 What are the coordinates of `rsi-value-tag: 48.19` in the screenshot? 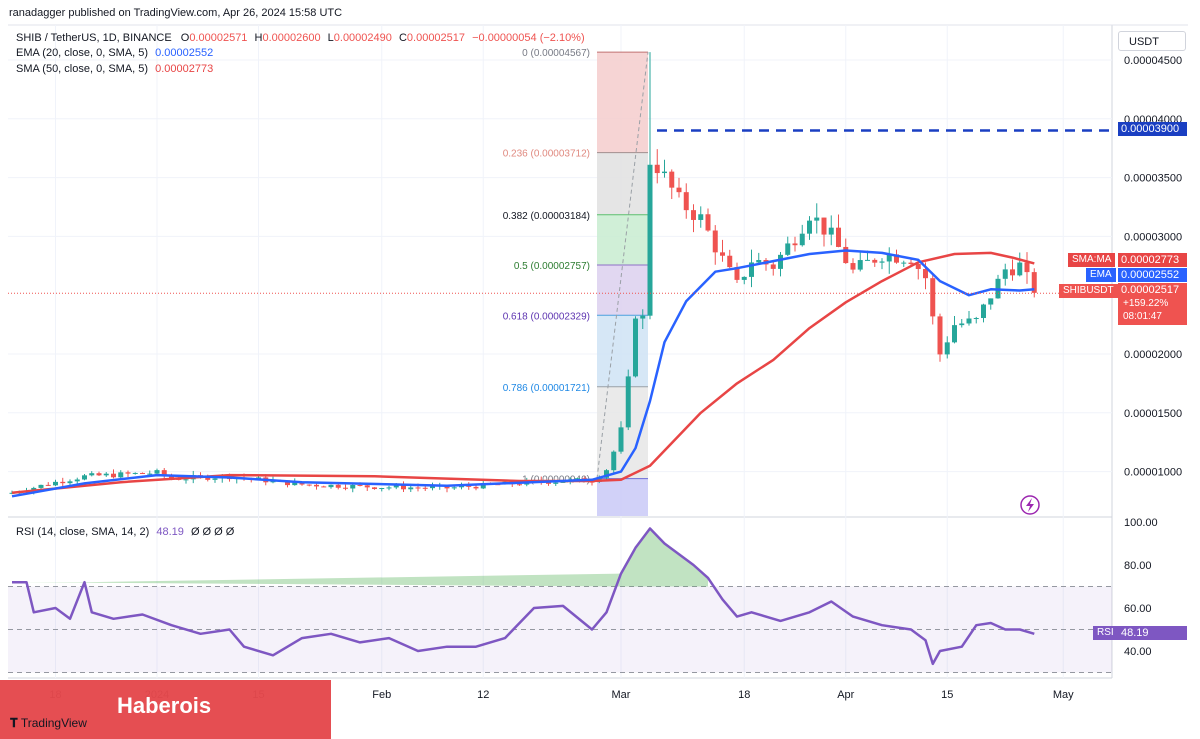 It's located at (1152, 633).